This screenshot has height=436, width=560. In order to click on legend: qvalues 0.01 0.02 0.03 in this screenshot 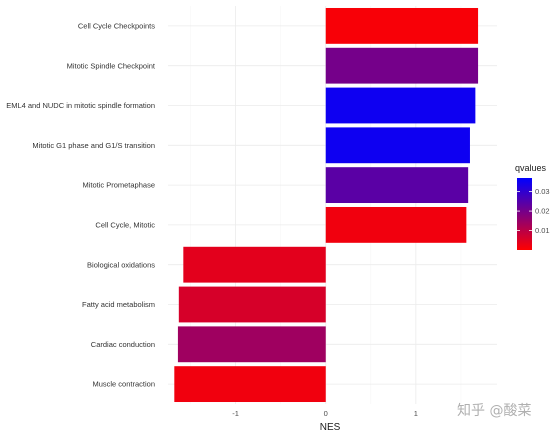, I will do `click(532, 206)`.